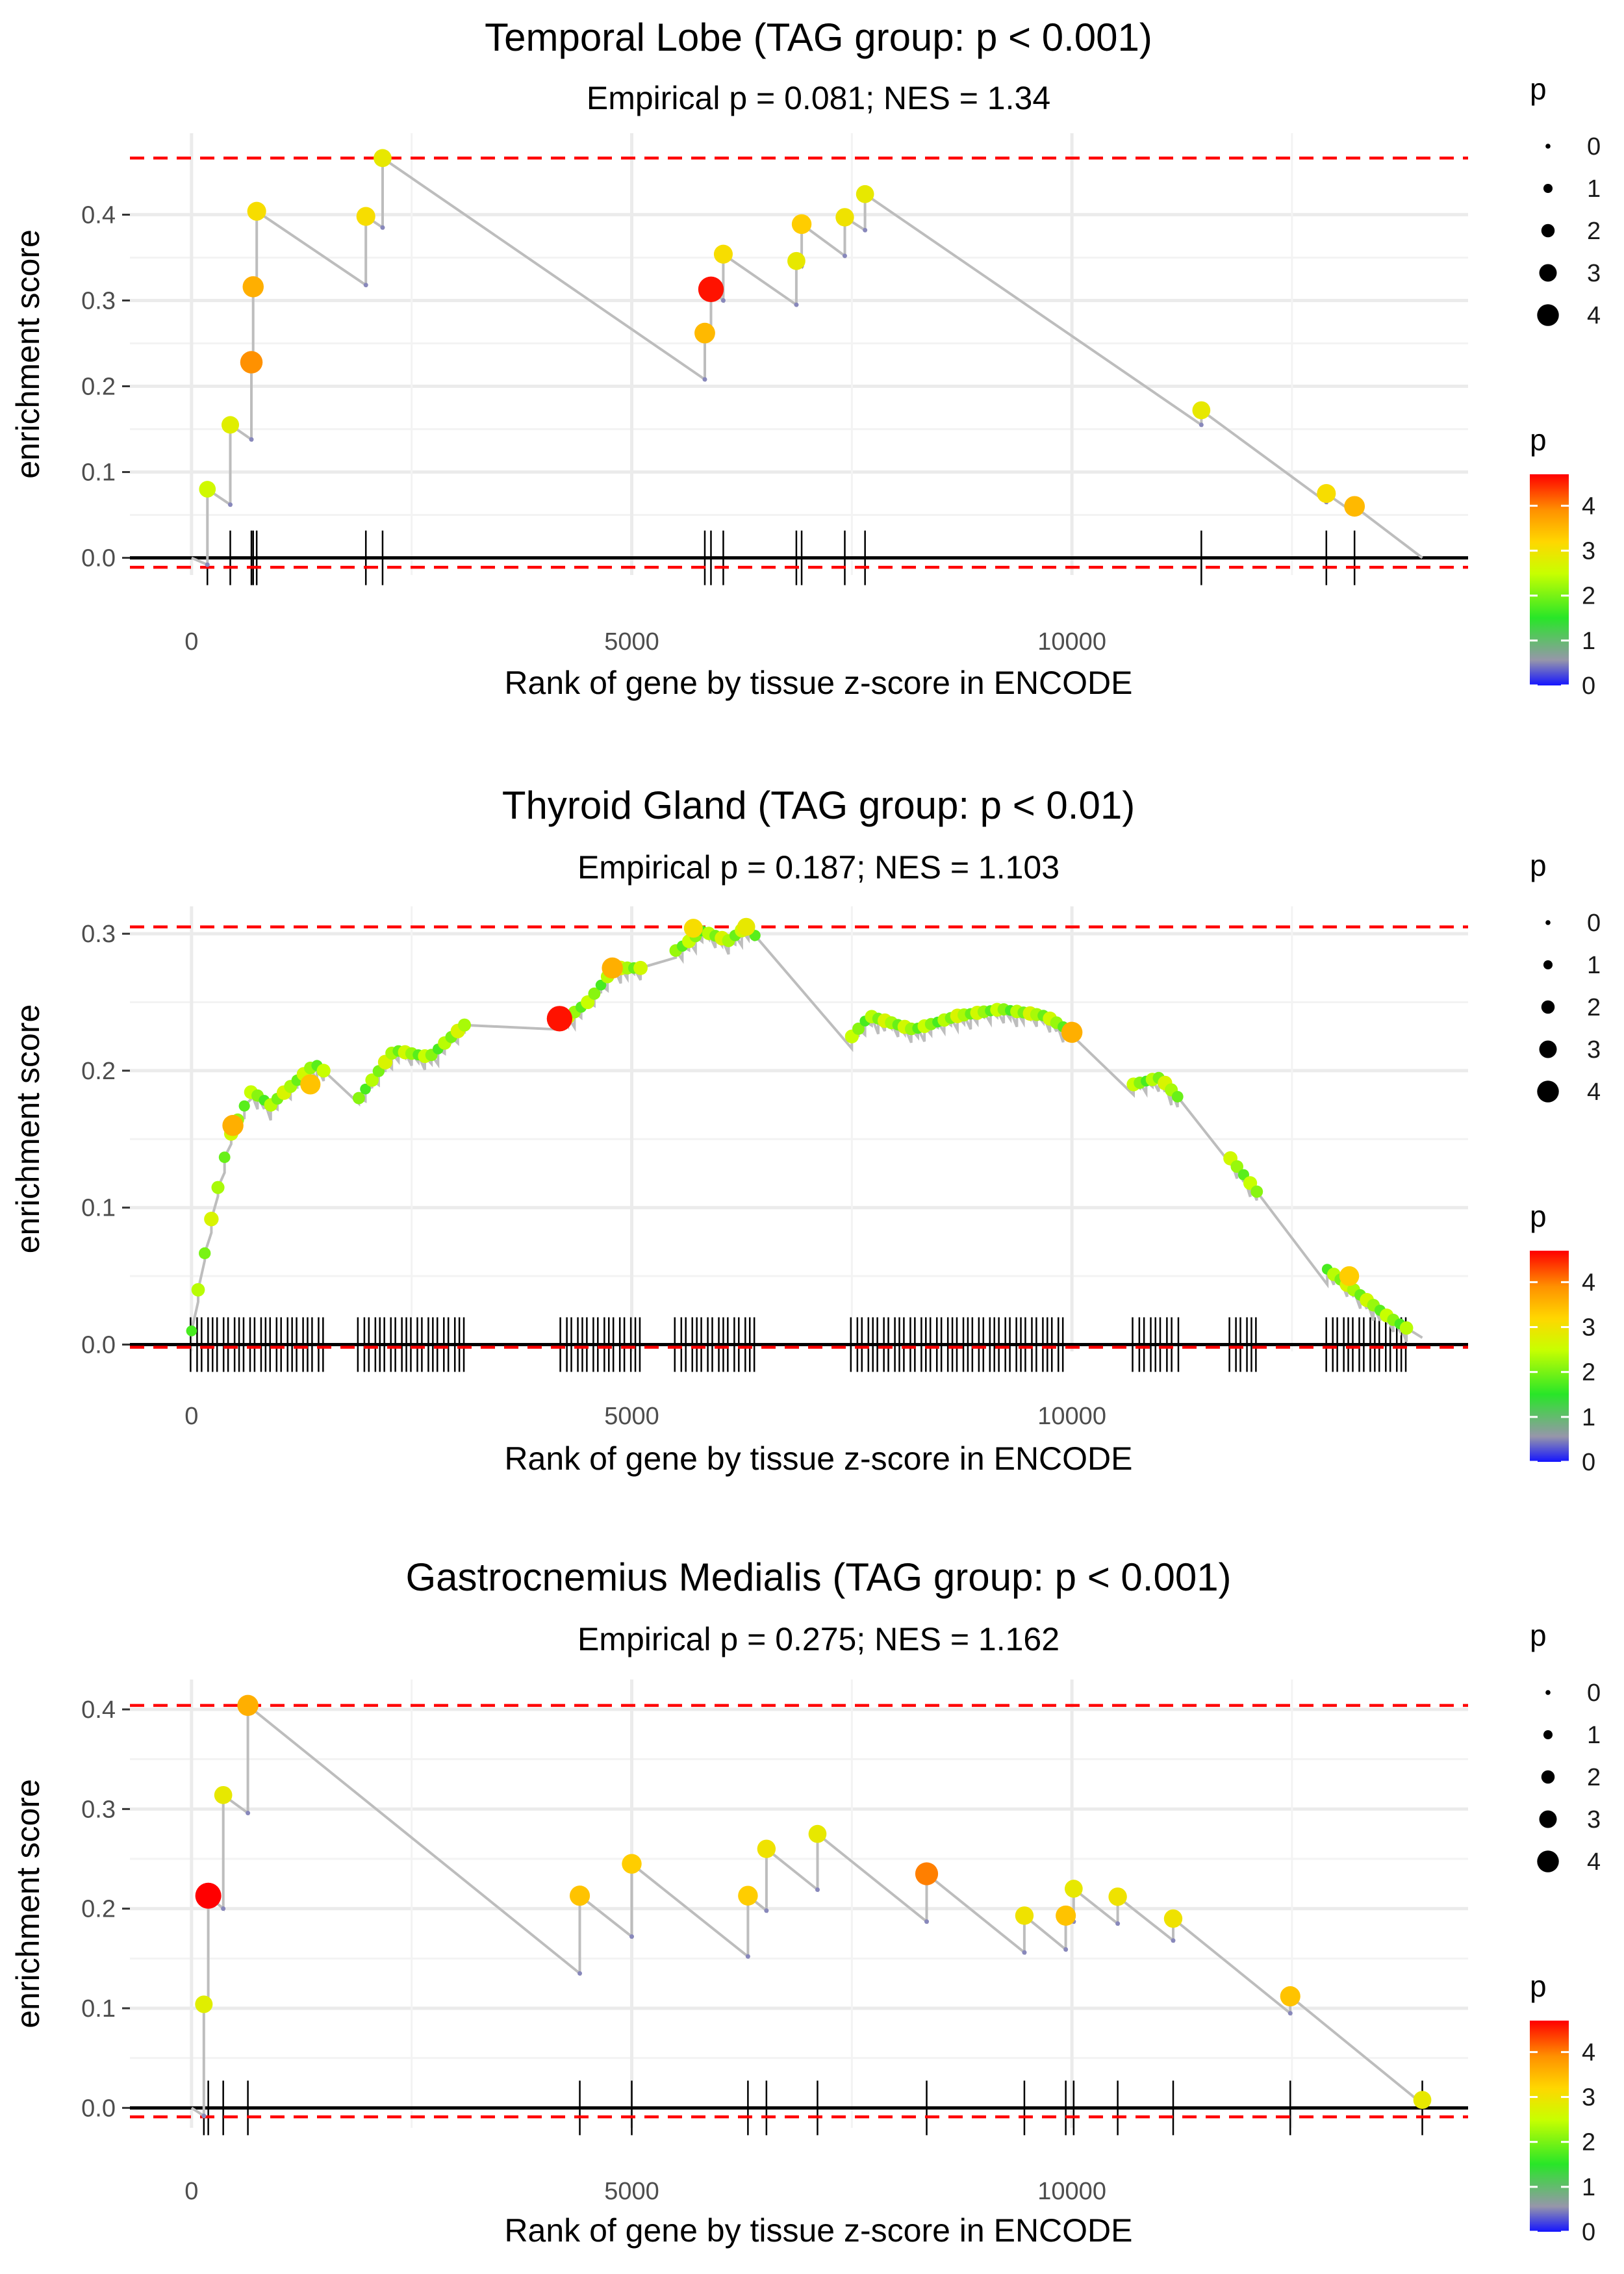 Image resolution: width=1624 pixels, height=2274 pixels. I want to click on size-legend-label: 1, so click(1594, 1735).